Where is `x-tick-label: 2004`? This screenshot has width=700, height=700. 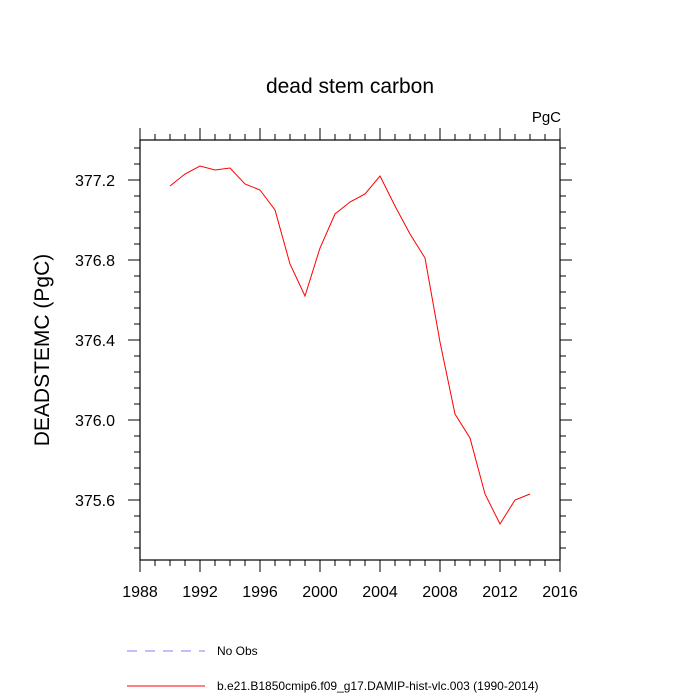 x-tick-label: 2004 is located at coordinates (380, 592).